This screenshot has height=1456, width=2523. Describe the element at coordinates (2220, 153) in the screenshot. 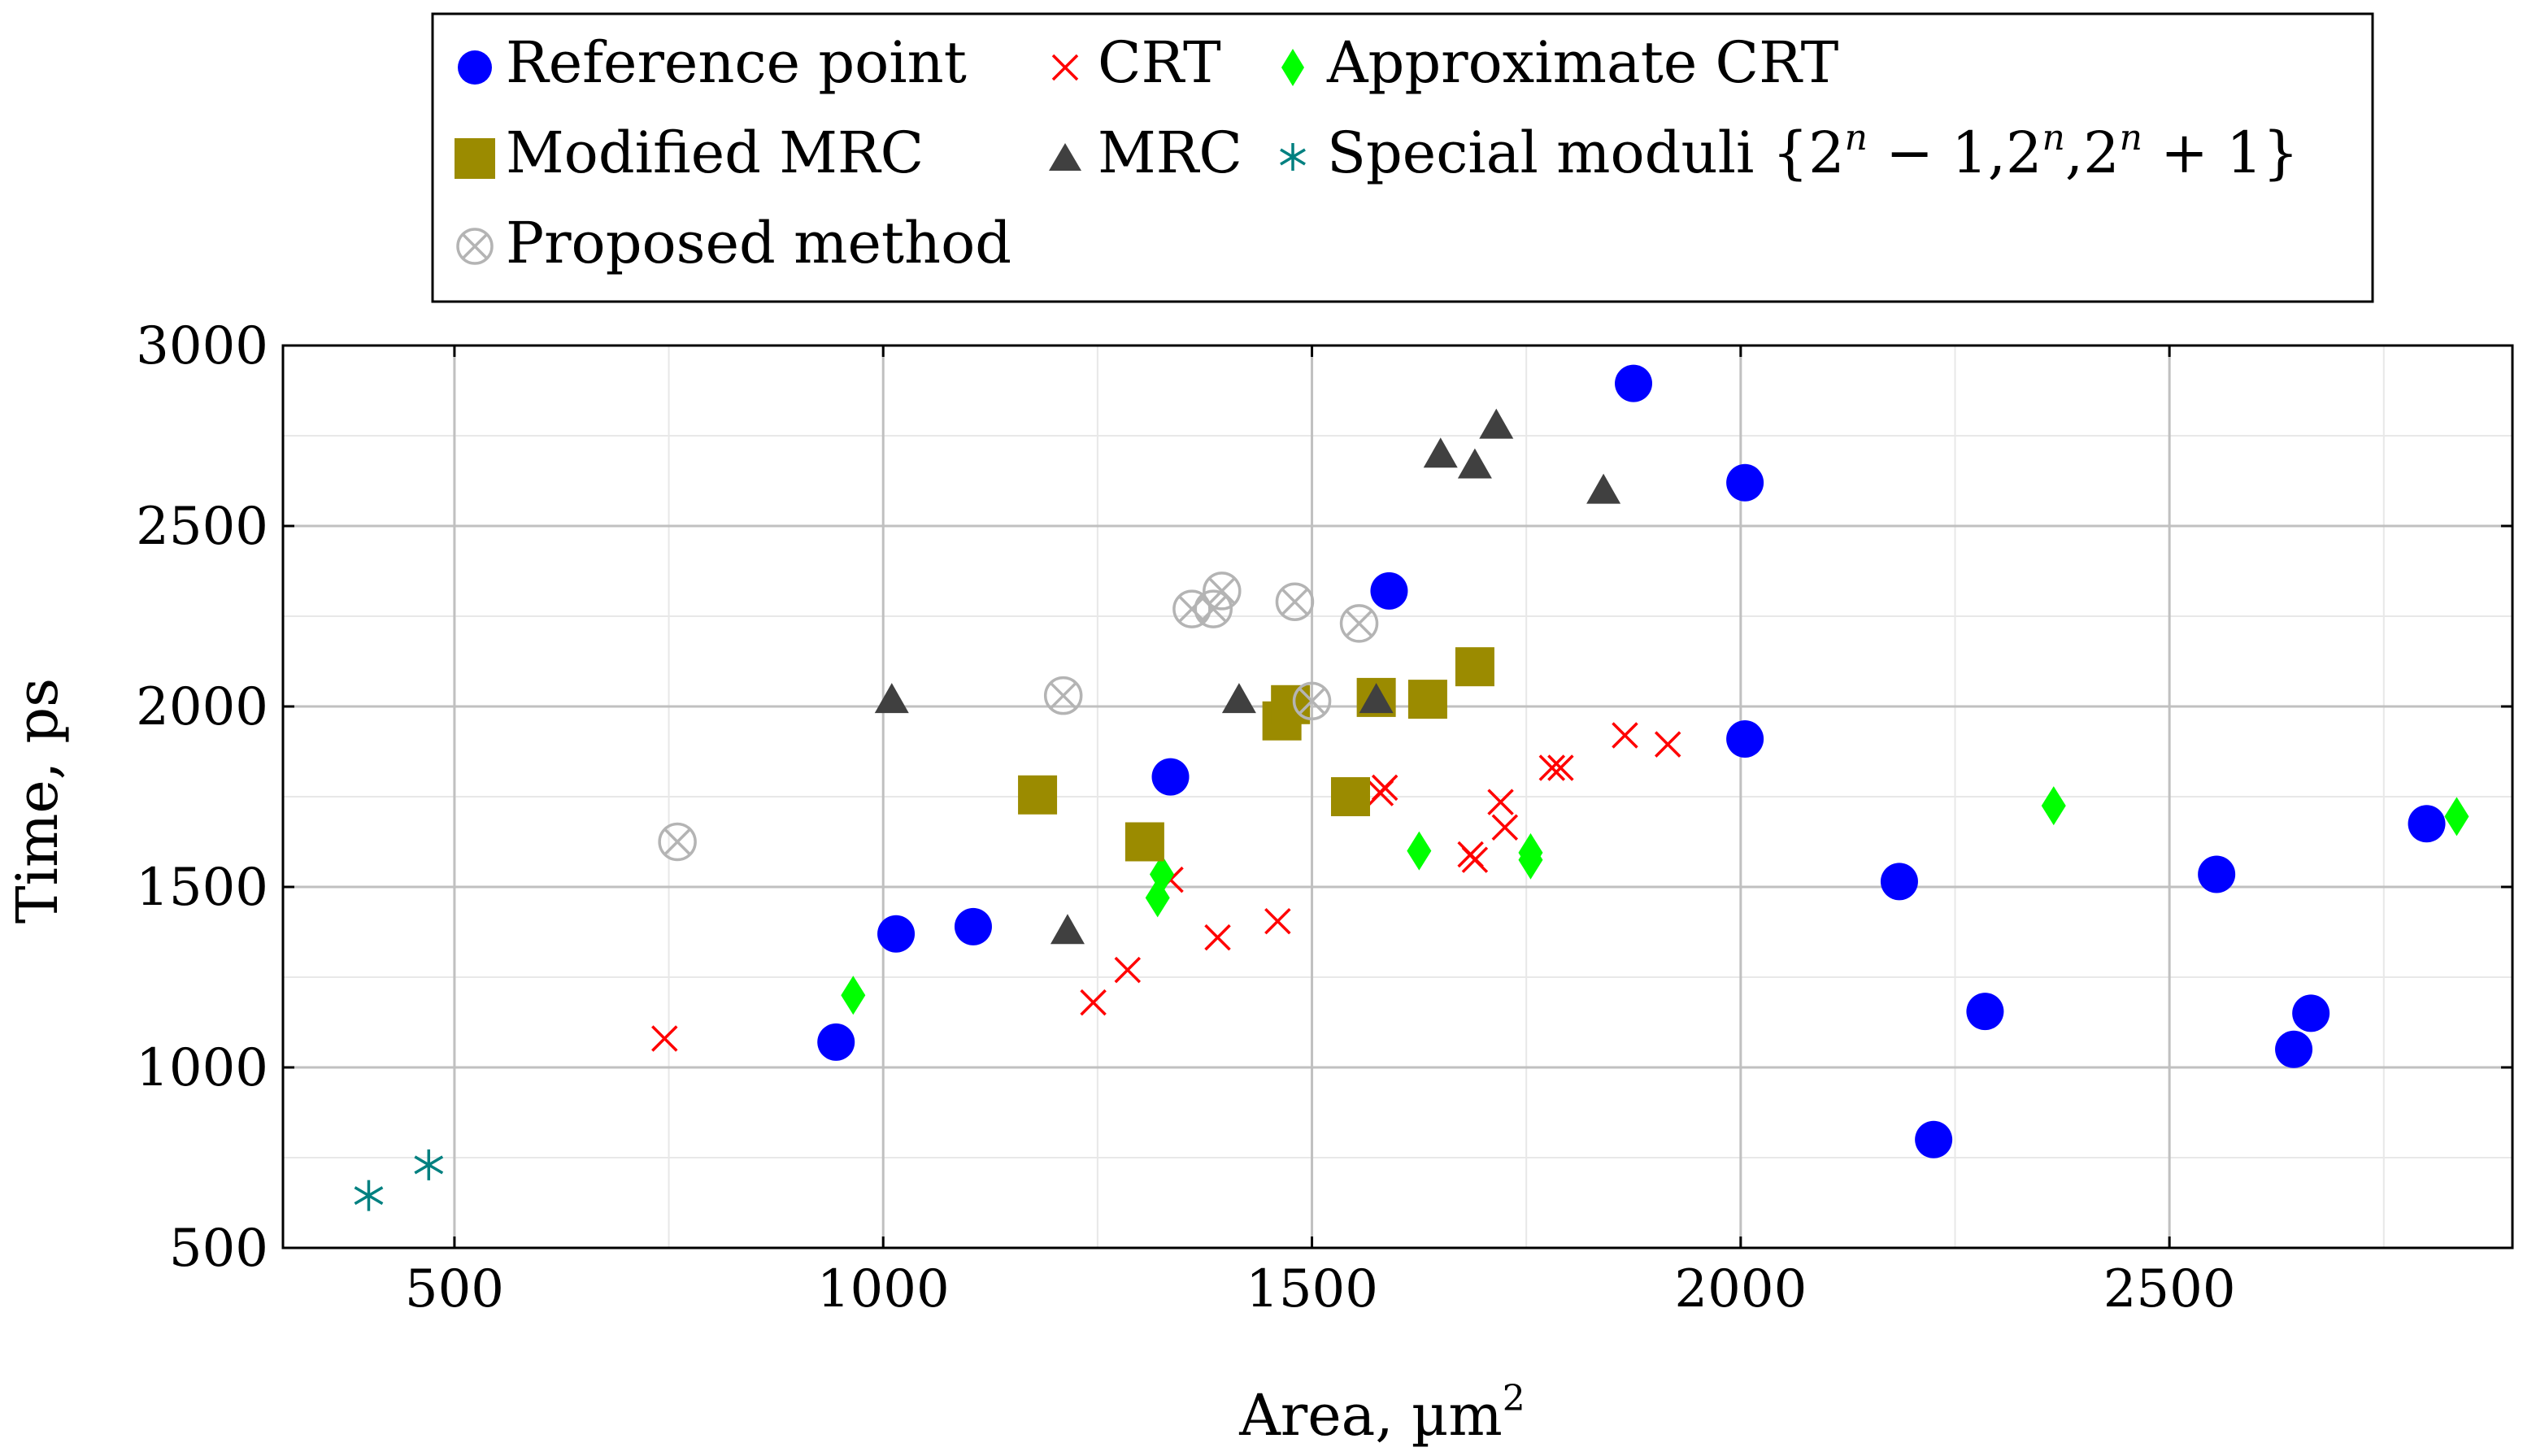

I see `special-moduli-plus: + 1}` at that location.